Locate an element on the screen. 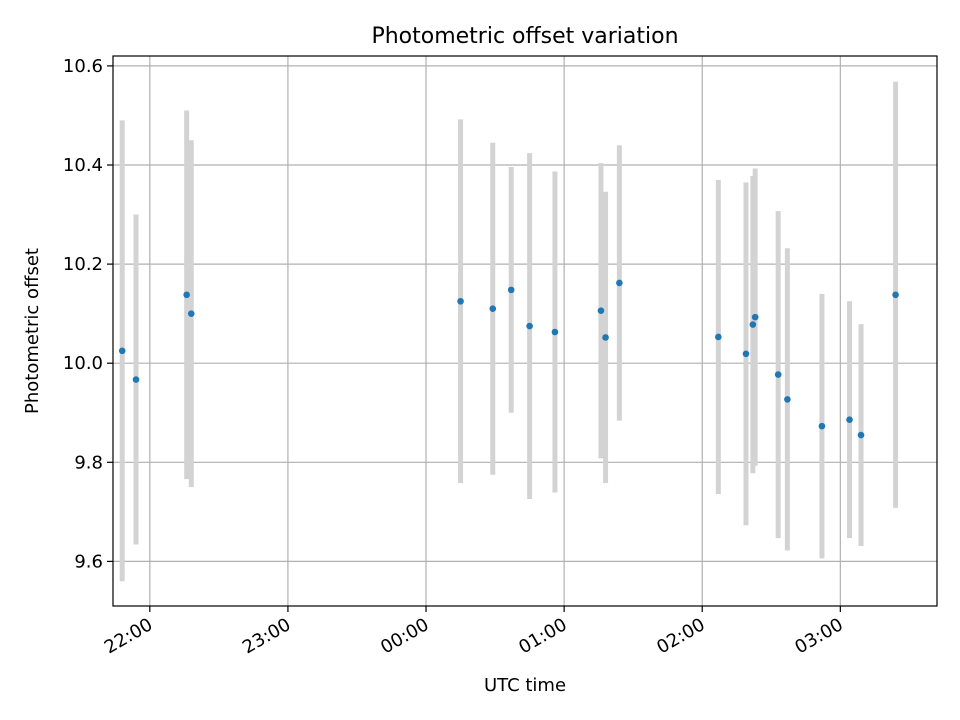 This screenshot has width=960, height=720. y-tick-label: 10.2 is located at coordinates (83, 264).